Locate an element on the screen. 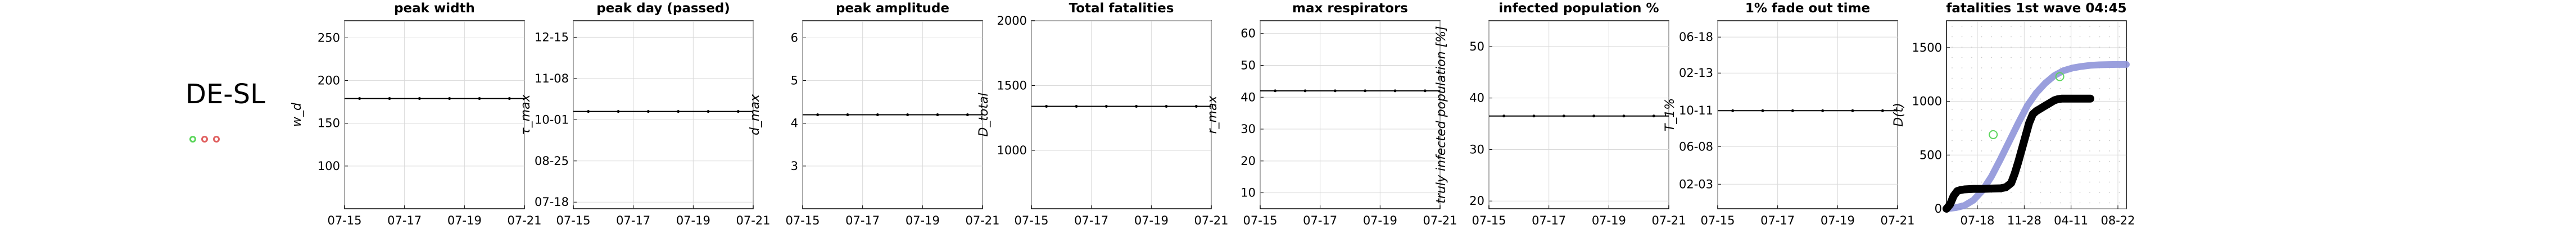 The width and height of the screenshot is (2576, 234). x-tick-label-2-3: 07-21 is located at coordinates (982, 220).